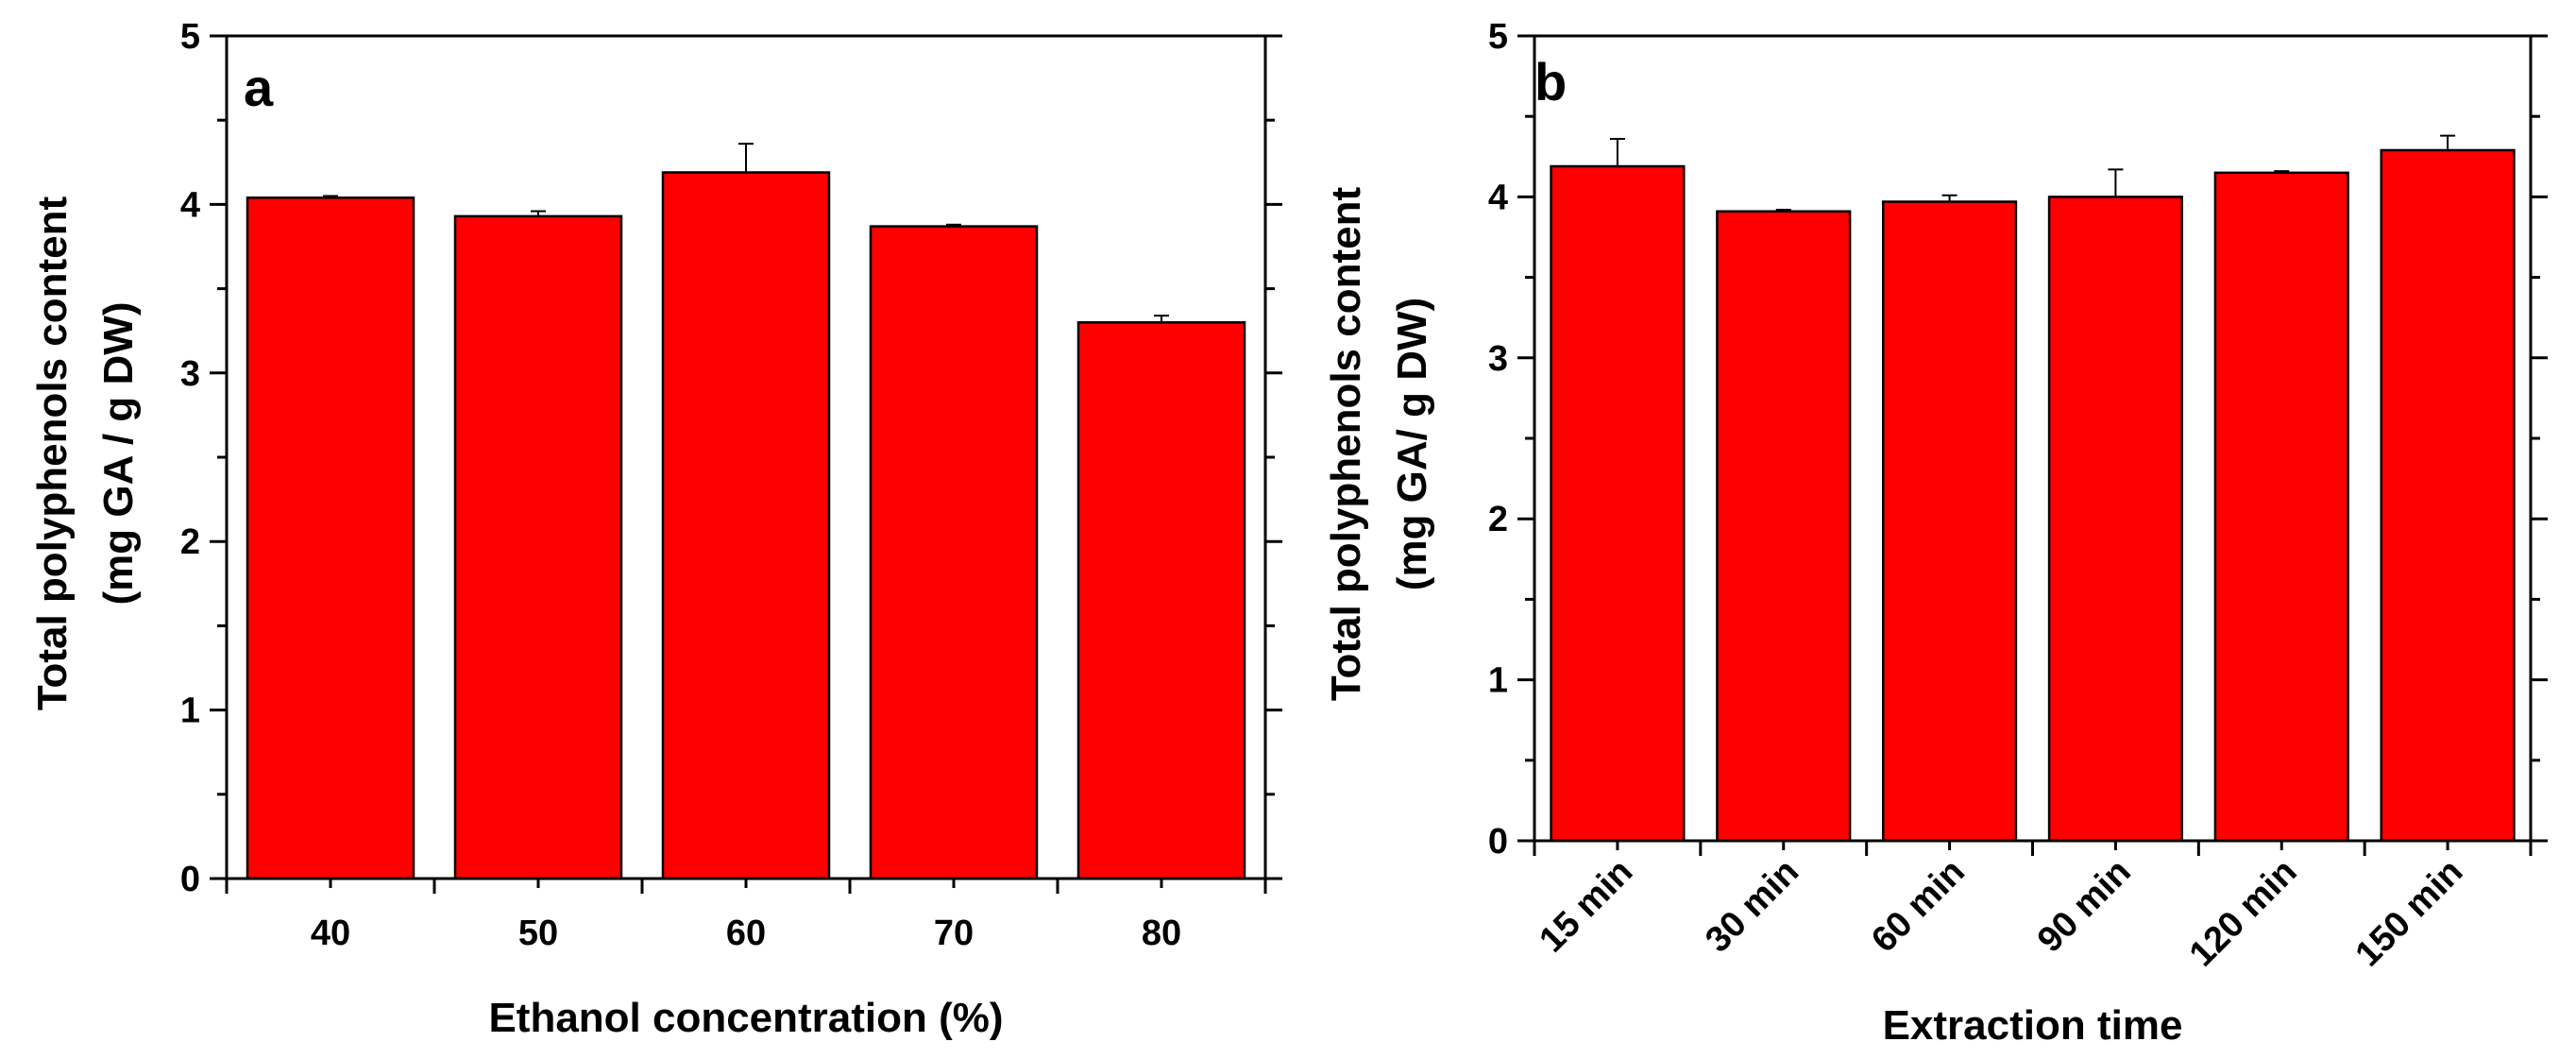 Image resolution: width=2576 pixels, height=1059 pixels. Describe the element at coordinates (954, 934) in the screenshot. I see `x-tick-label: 70` at that location.